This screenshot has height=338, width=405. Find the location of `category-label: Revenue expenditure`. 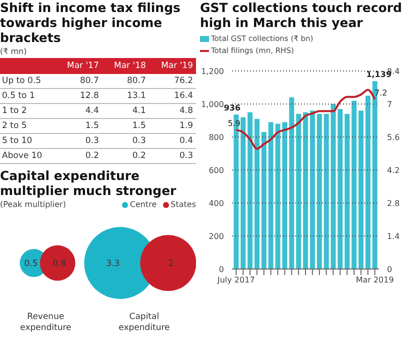

category-label: Revenue expenditure is located at coordinates (46, 322).